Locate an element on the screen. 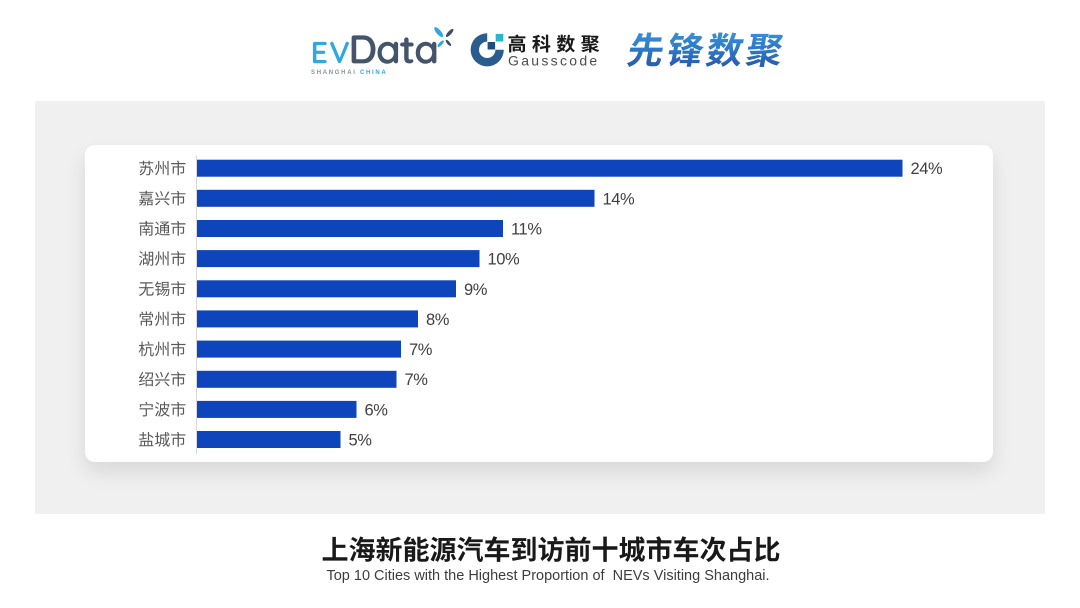 This screenshot has height=608, width=1080. svg-text: Gausscode is located at coordinates (554, 61).